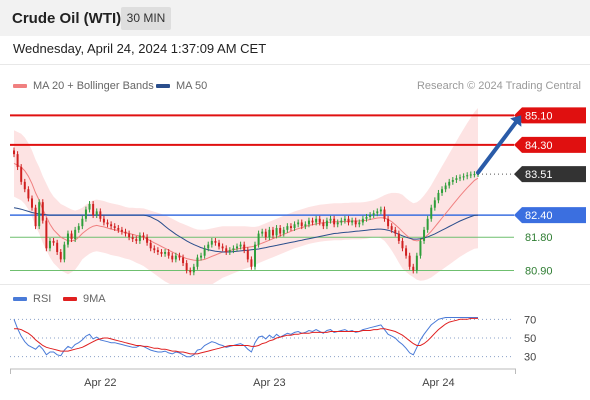 This screenshot has height=400, width=590. What do you see at coordinates (146, 18) in the screenshot?
I see `timeframe-badge: 30 MIN` at bounding box center [146, 18].